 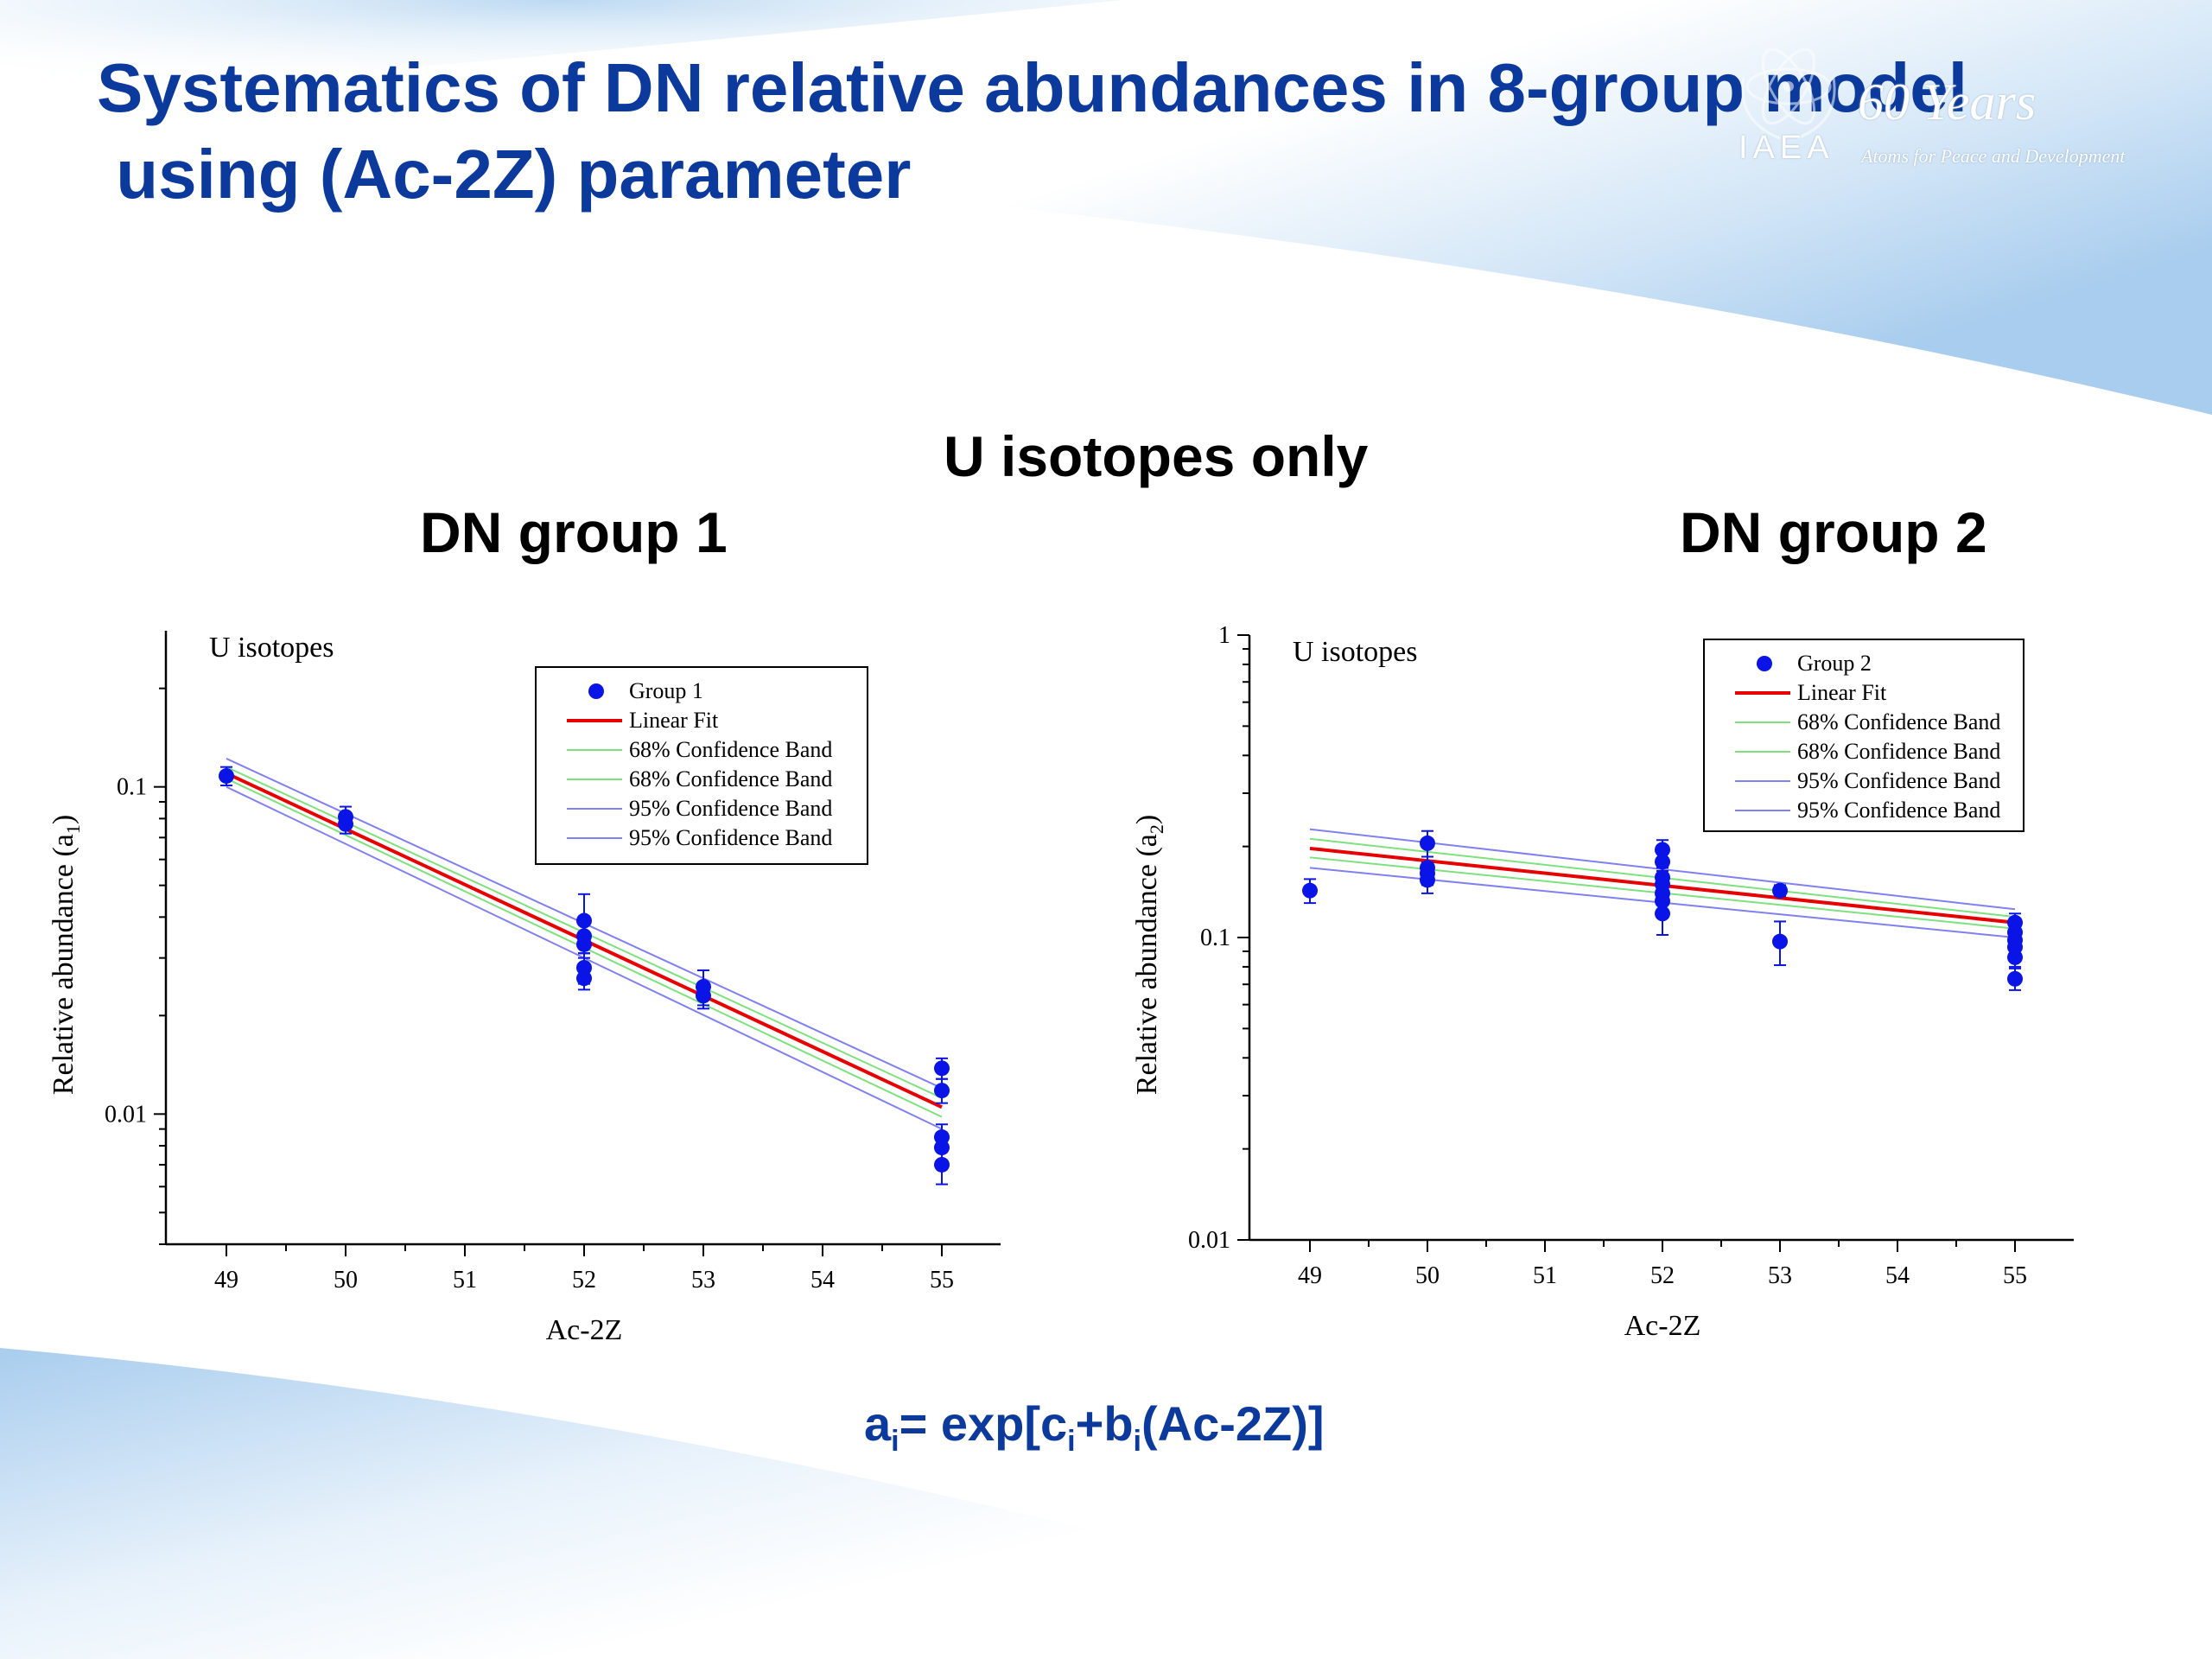 What do you see at coordinates (878, 1423) in the screenshot?
I see `formula-a: a` at bounding box center [878, 1423].